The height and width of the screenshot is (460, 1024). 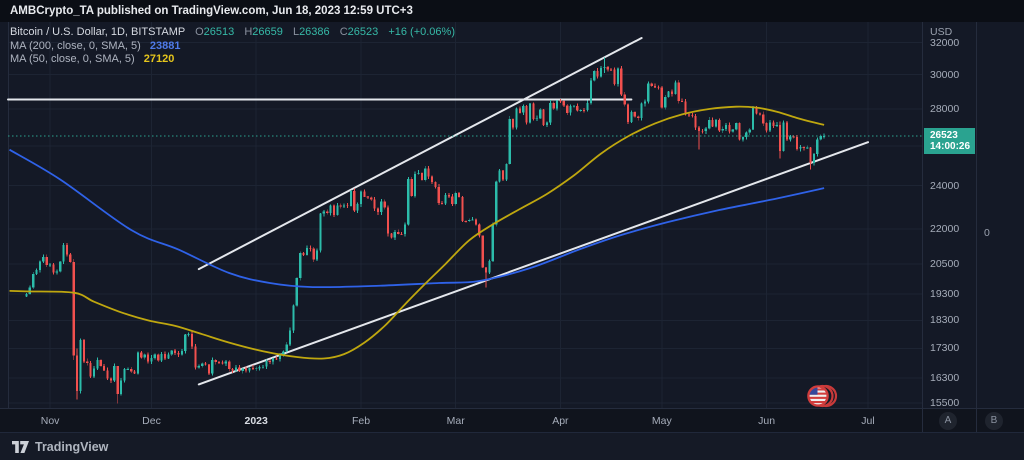 What do you see at coordinates (455, 420) in the screenshot?
I see `time-tick-label: Mar` at bounding box center [455, 420].